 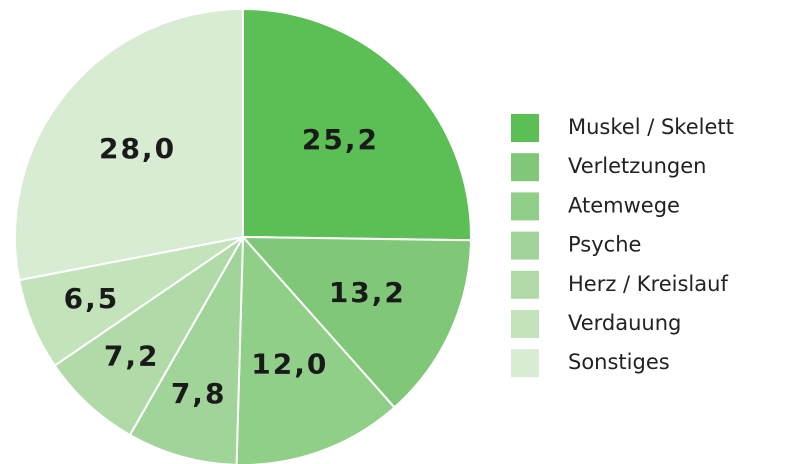 What do you see at coordinates (137, 148) in the screenshot?
I see `value-label: 28,0` at bounding box center [137, 148].